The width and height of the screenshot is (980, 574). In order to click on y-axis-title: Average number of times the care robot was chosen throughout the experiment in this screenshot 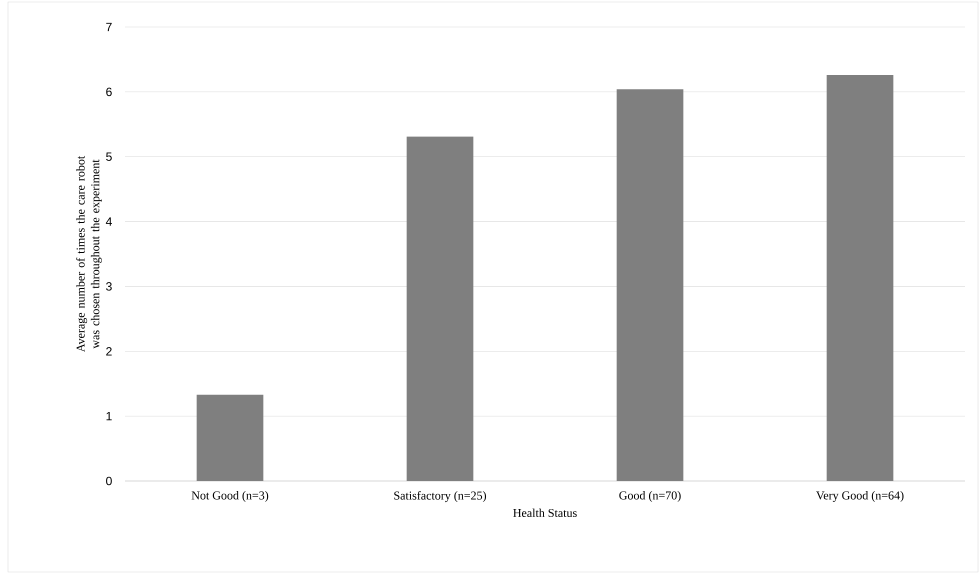, I will do `click(89, 254)`.